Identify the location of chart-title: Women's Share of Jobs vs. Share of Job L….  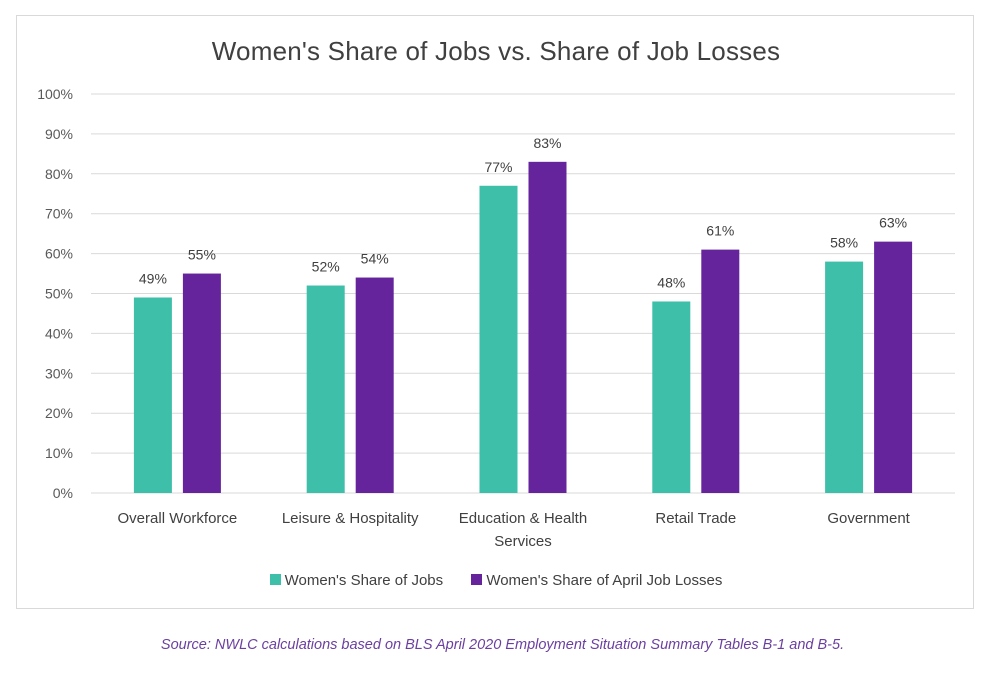
(496, 51).